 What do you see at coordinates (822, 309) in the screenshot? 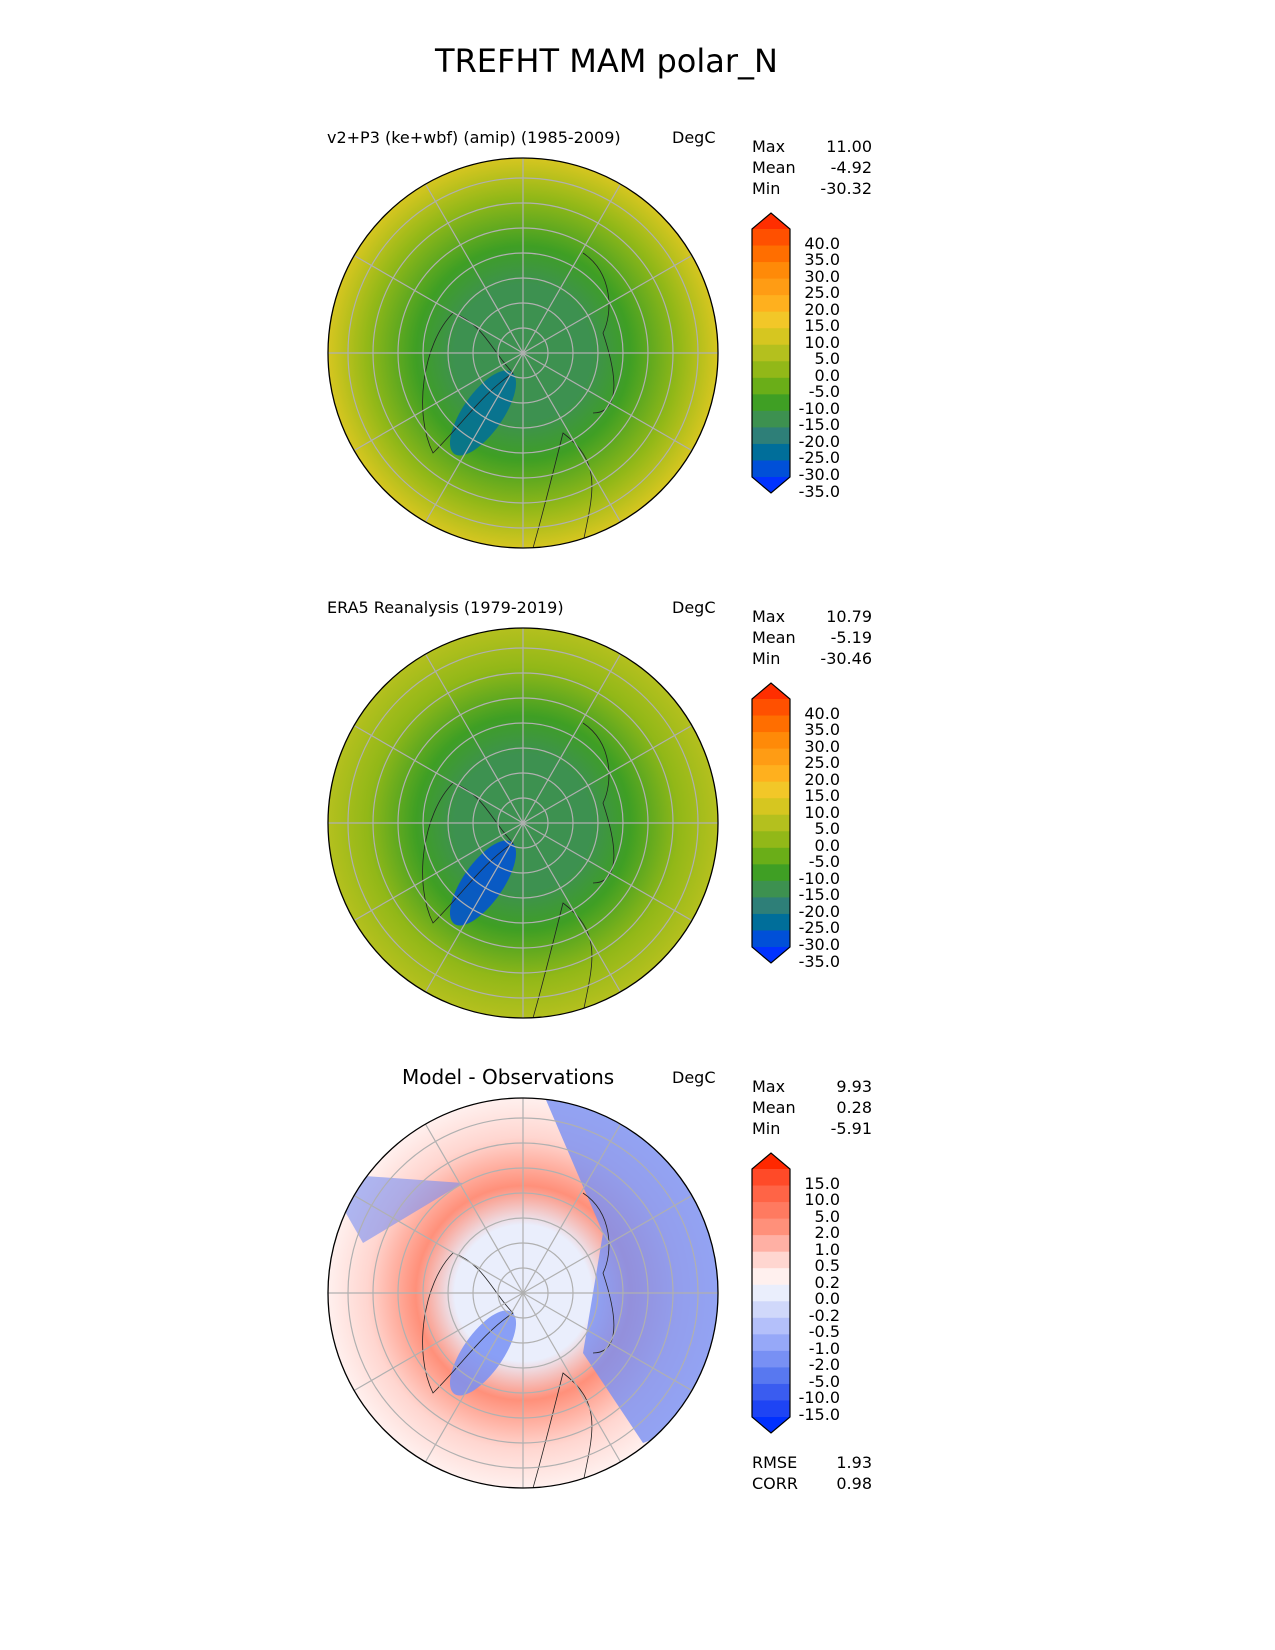
I see `colorbar-tick-label: 20.0` at bounding box center [822, 309].